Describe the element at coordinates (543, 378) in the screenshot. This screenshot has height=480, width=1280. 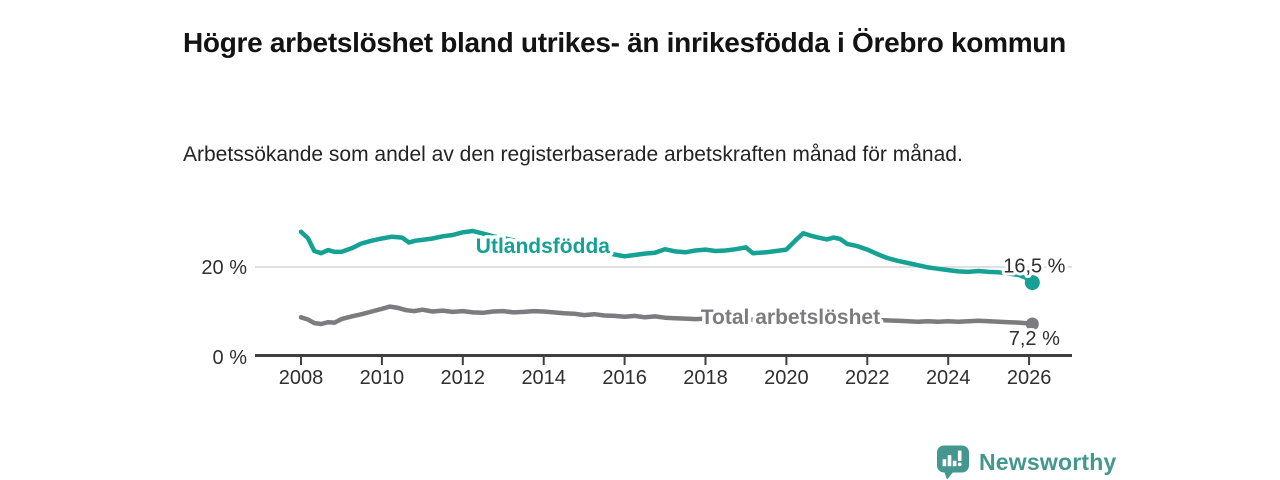
I see `x-axis-tick-label: 2014` at that location.